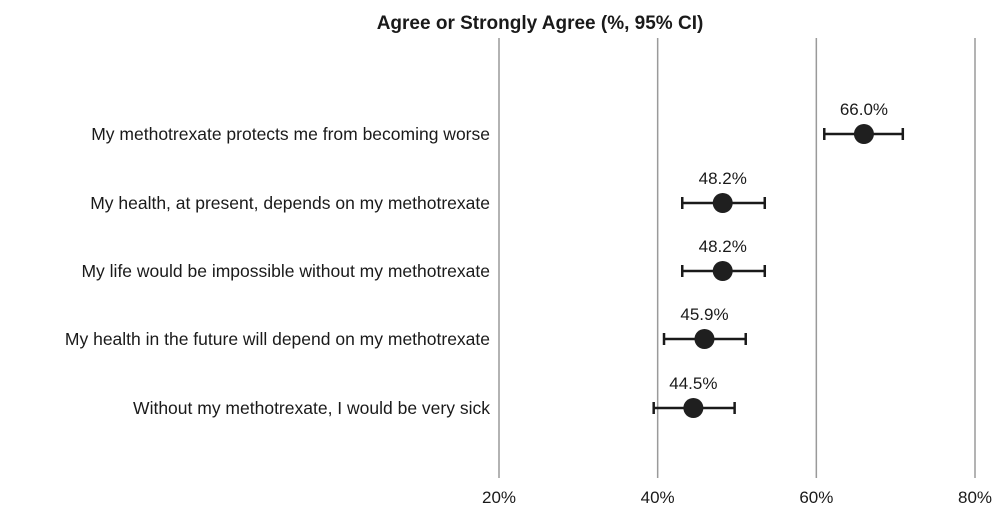  Describe the element at coordinates (724, 191) in the screenshot. I see `data-point-2: 48.2%` at that location.